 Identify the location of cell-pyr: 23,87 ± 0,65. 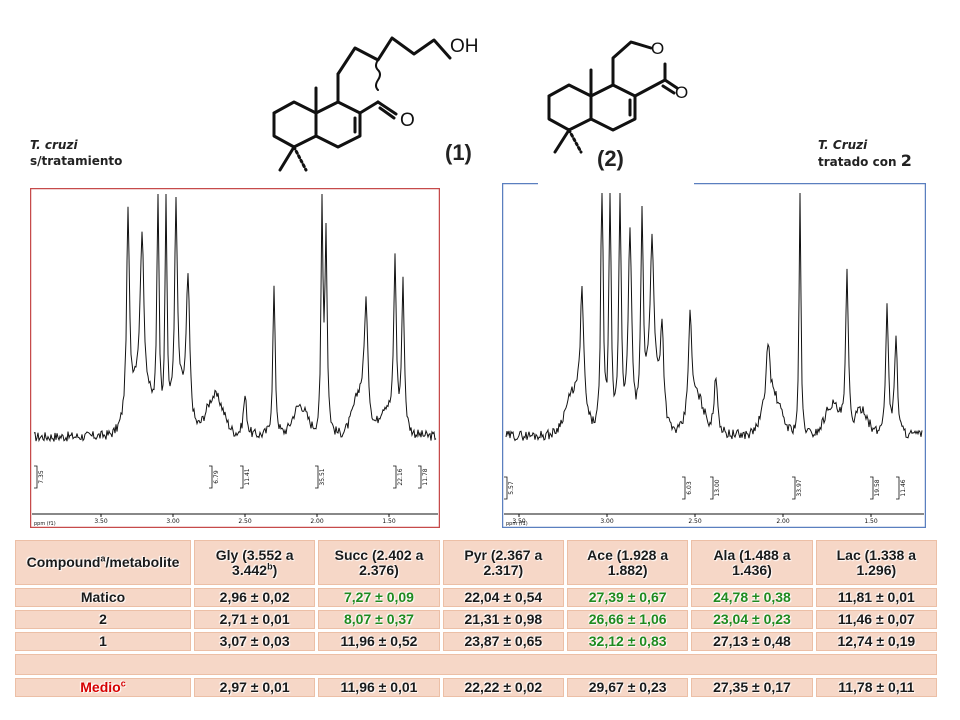
(503, 641).